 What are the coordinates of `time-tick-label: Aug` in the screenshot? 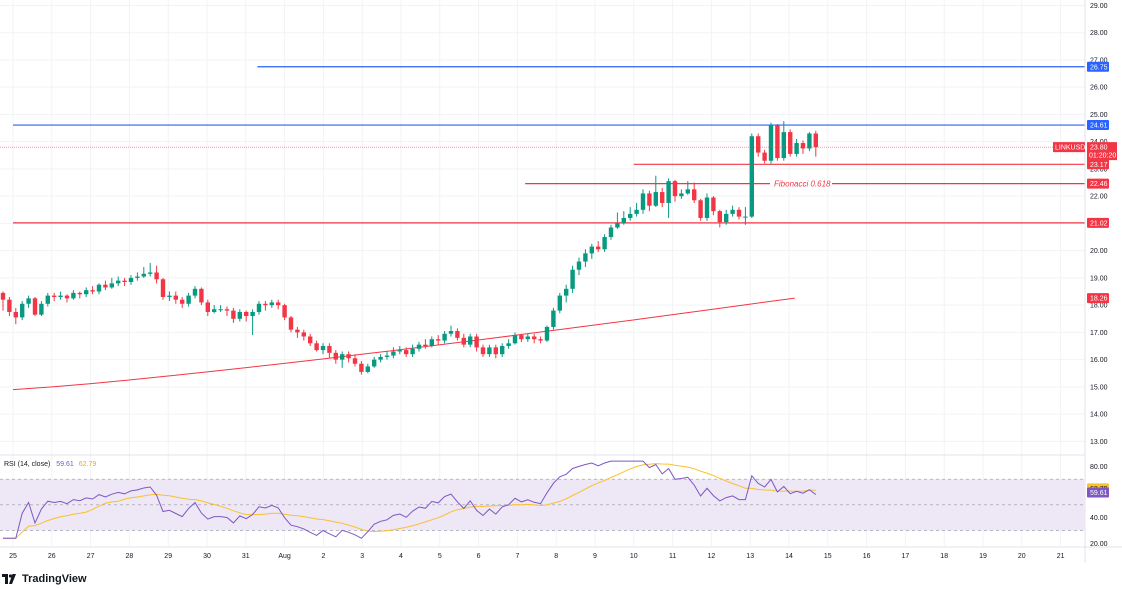 It's located at (284, 556).